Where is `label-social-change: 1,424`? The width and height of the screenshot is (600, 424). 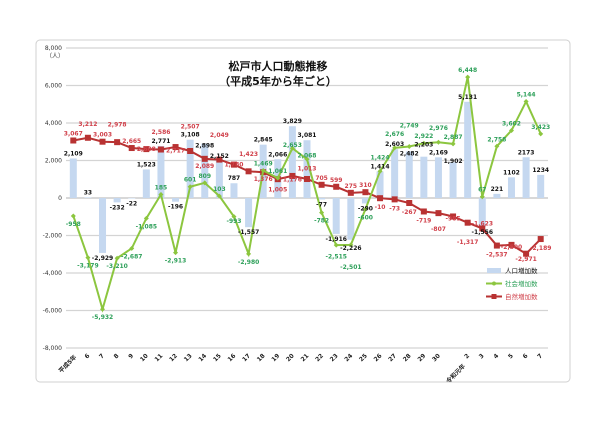 label-social-change: 1,424 is located at coordinates (380, 157).